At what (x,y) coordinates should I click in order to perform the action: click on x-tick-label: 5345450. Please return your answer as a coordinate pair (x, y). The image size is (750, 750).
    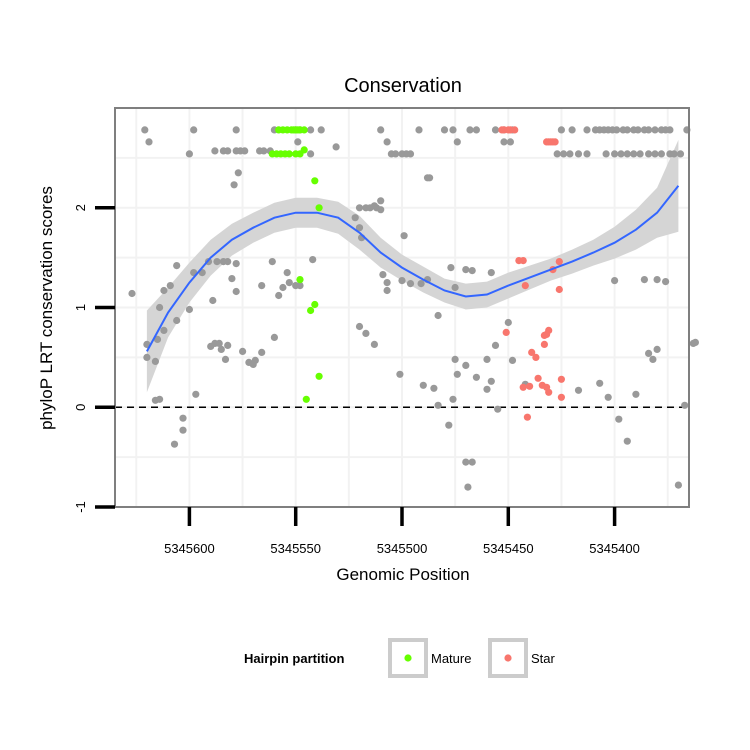
    Looking at the image, I should click on (508, 548).